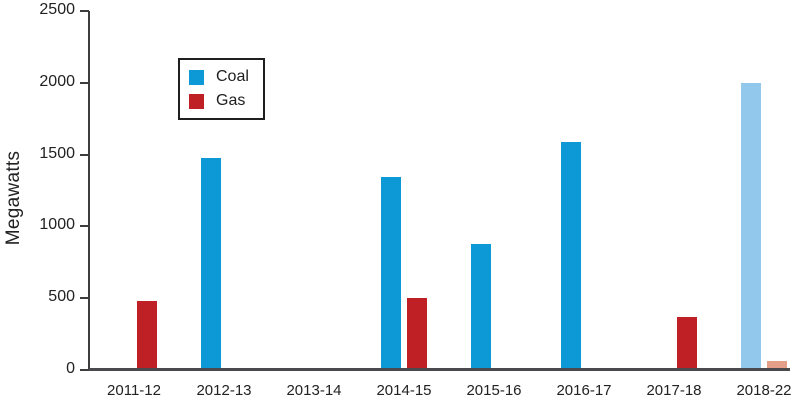  Describe the element at coordinates (674, 390) in the screenshot. I see `x-tick-label-2017-18: 2017-18` at that location.